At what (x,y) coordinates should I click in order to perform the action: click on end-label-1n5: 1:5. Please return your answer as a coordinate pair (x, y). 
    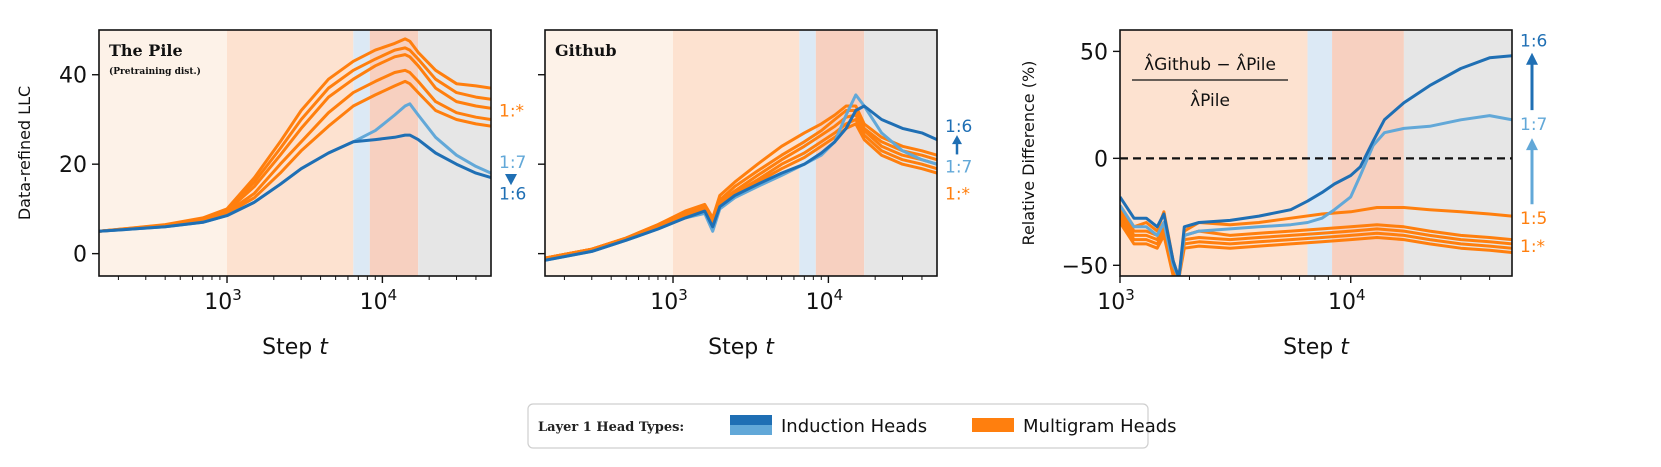
    Looking at the image, I should click on (1533, 219).